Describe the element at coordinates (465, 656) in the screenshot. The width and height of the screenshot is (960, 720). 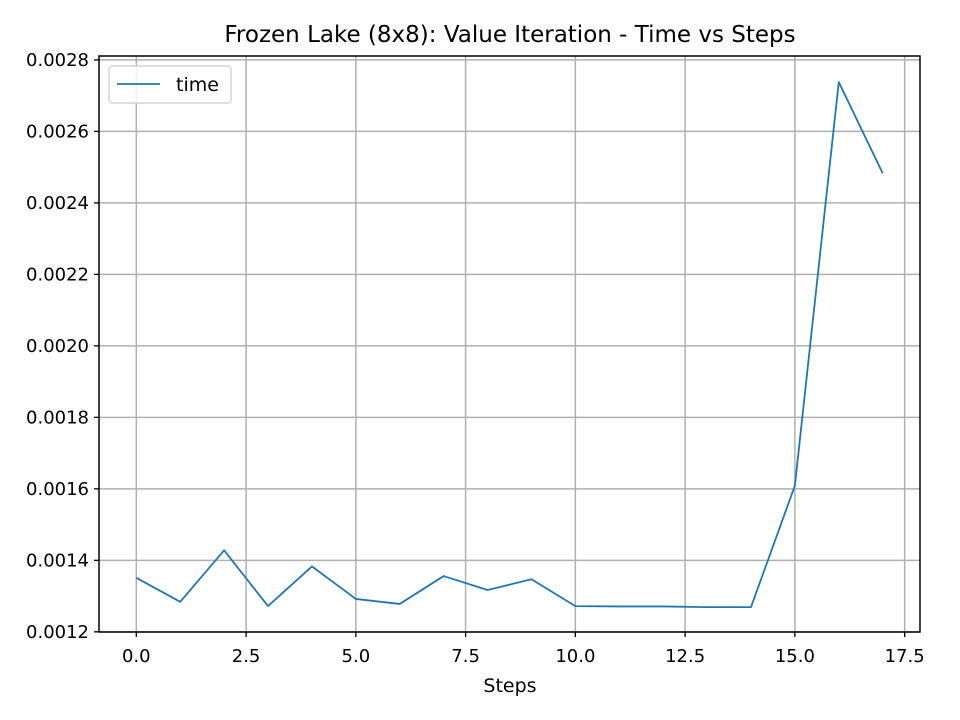
I see `x-tick-label: 7.5` at that location.